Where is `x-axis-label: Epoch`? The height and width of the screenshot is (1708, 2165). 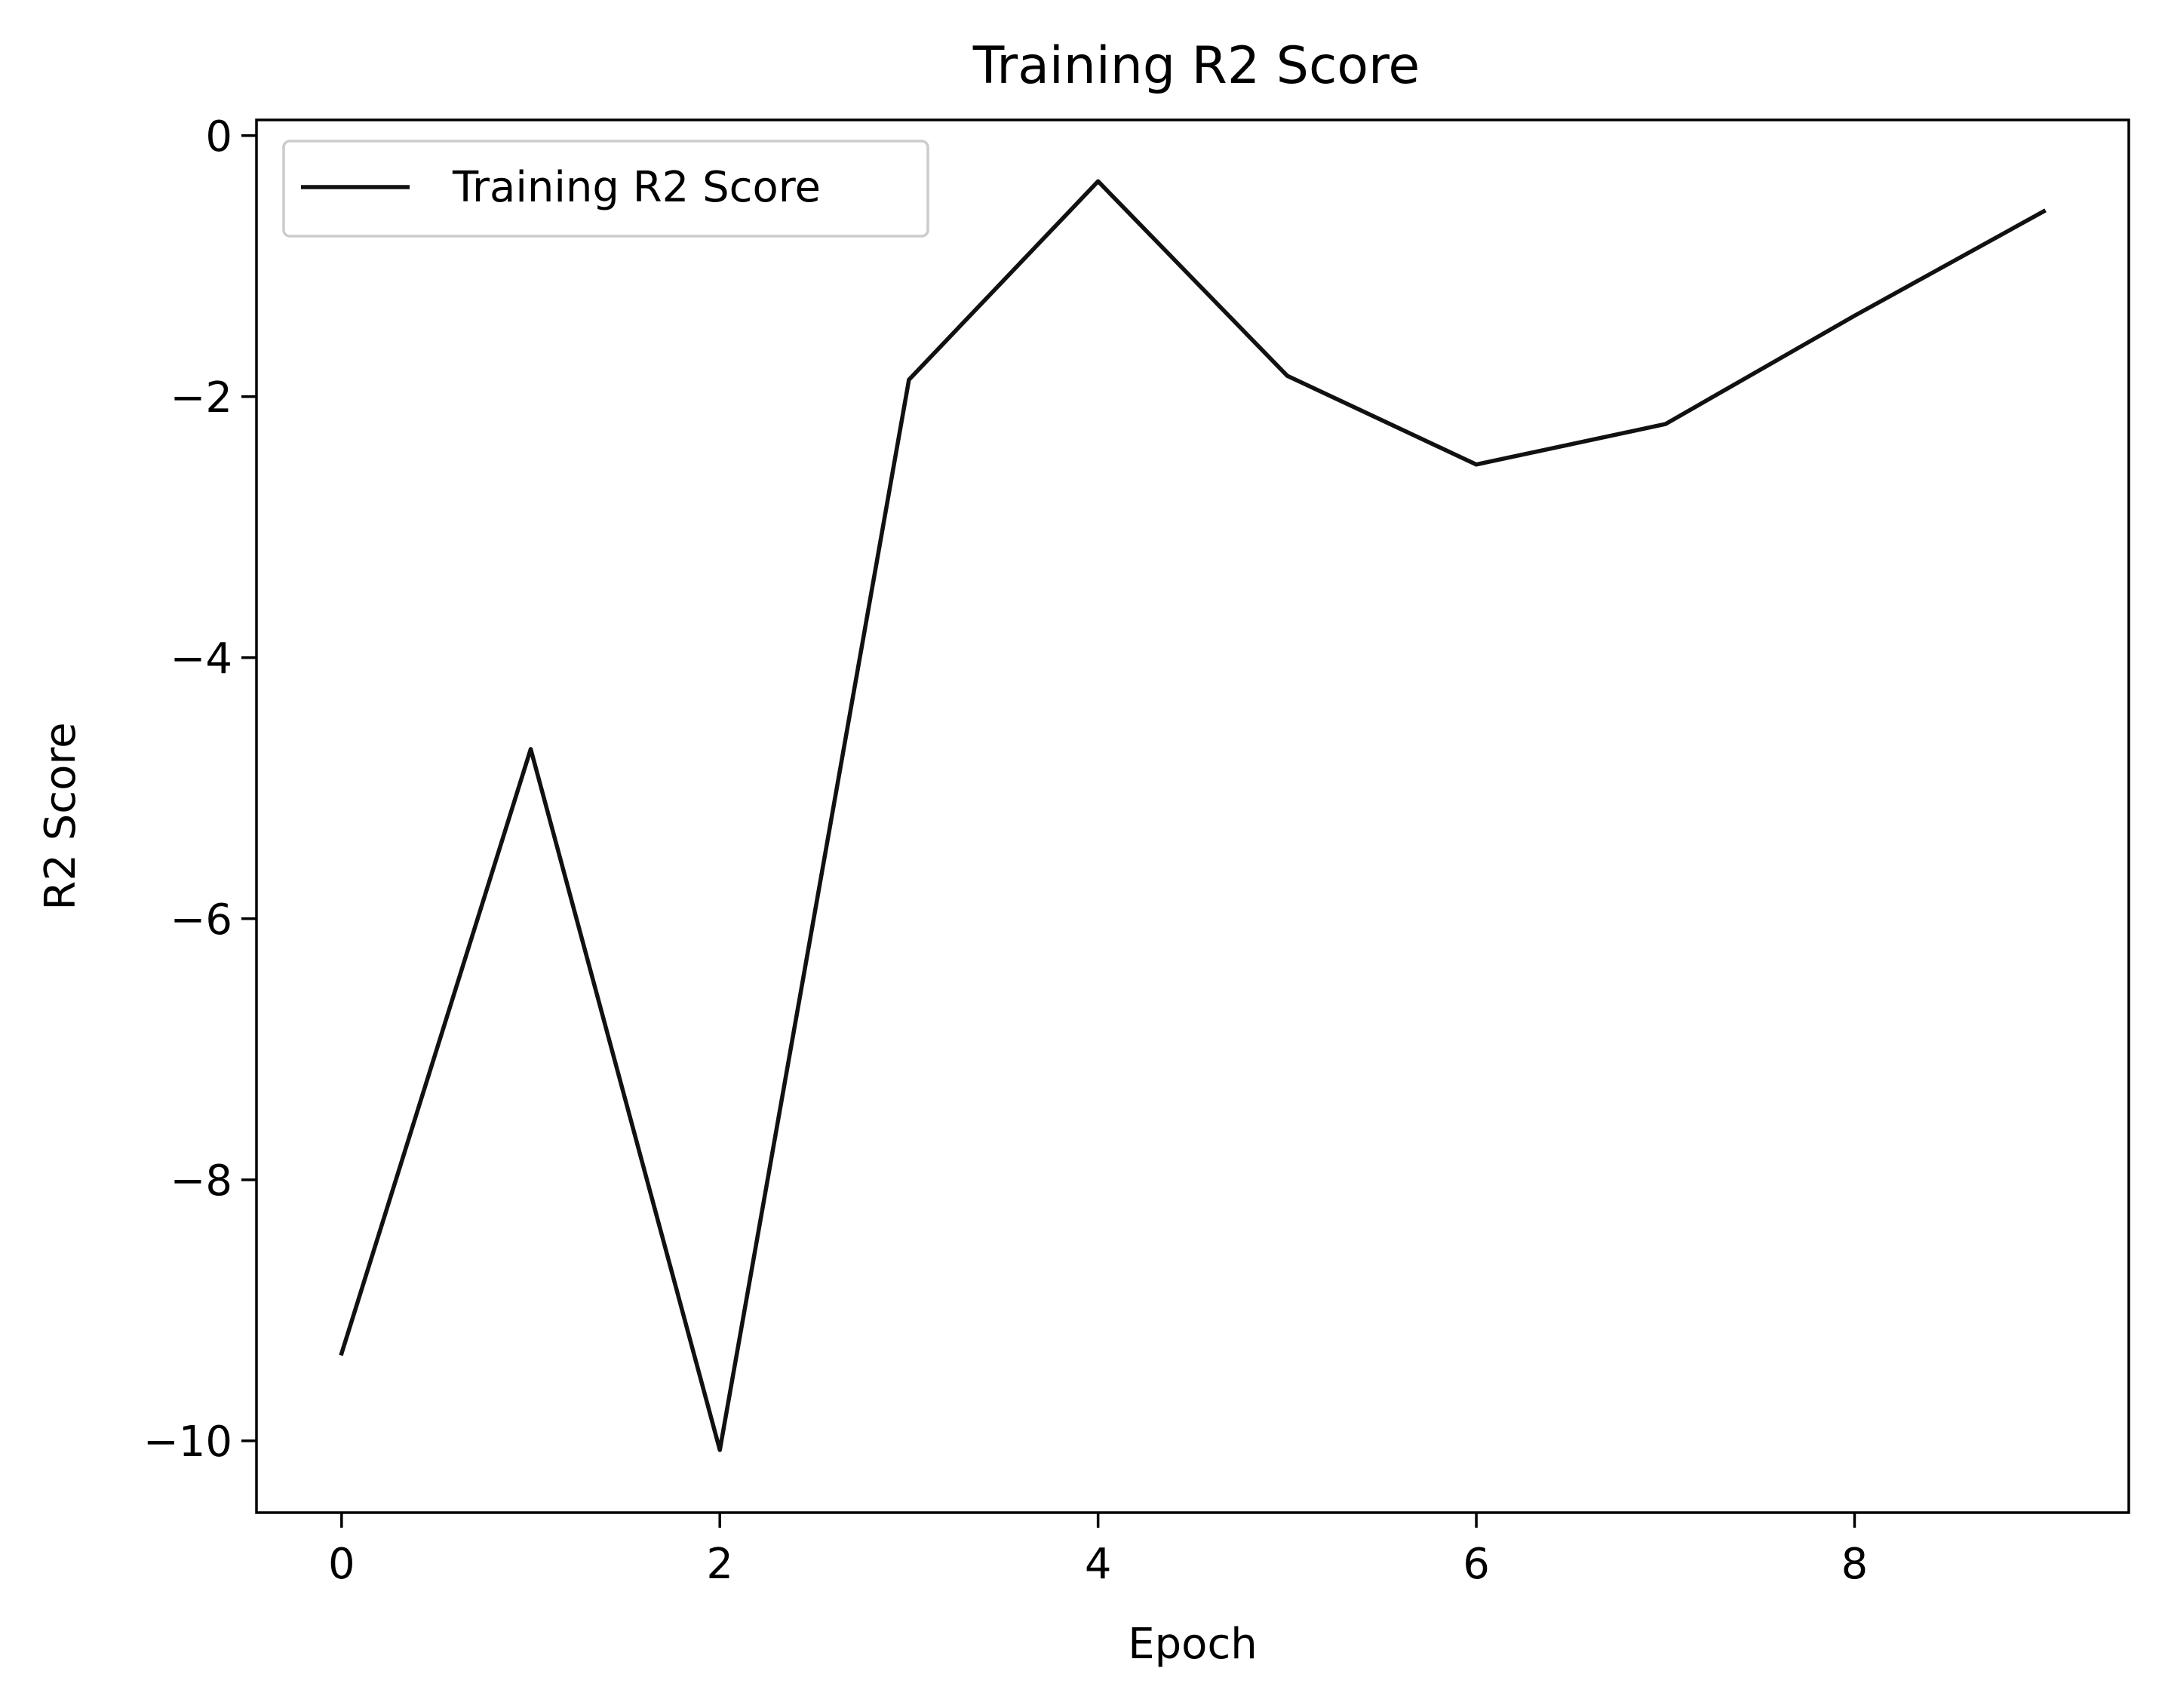
x-axis-label: Epoch is located at coordinates (1192, 1645).